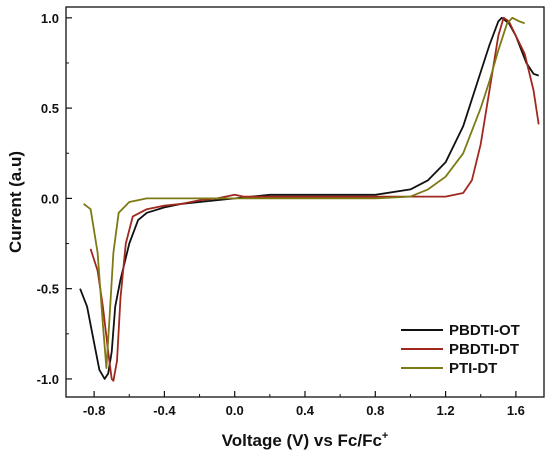  Describe the element at coordinates (302, 440) in the screenshot. I see `x-axis-title-main: Voltage (V) vs Fc/Fc` at that location.